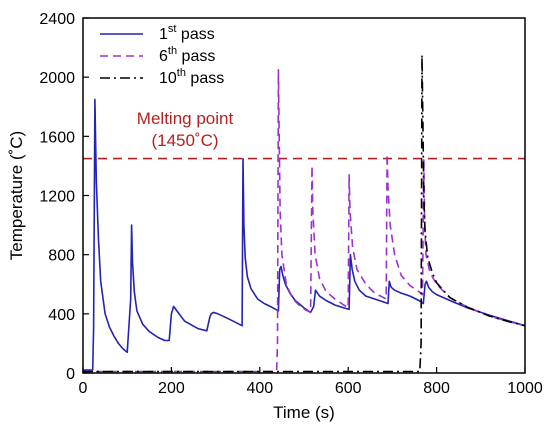 The width and height of the screenshot is (550, 430). Describe the element at coordinates (70, 374) in the screenshot. I see `y-tick-label: 0` at that location.